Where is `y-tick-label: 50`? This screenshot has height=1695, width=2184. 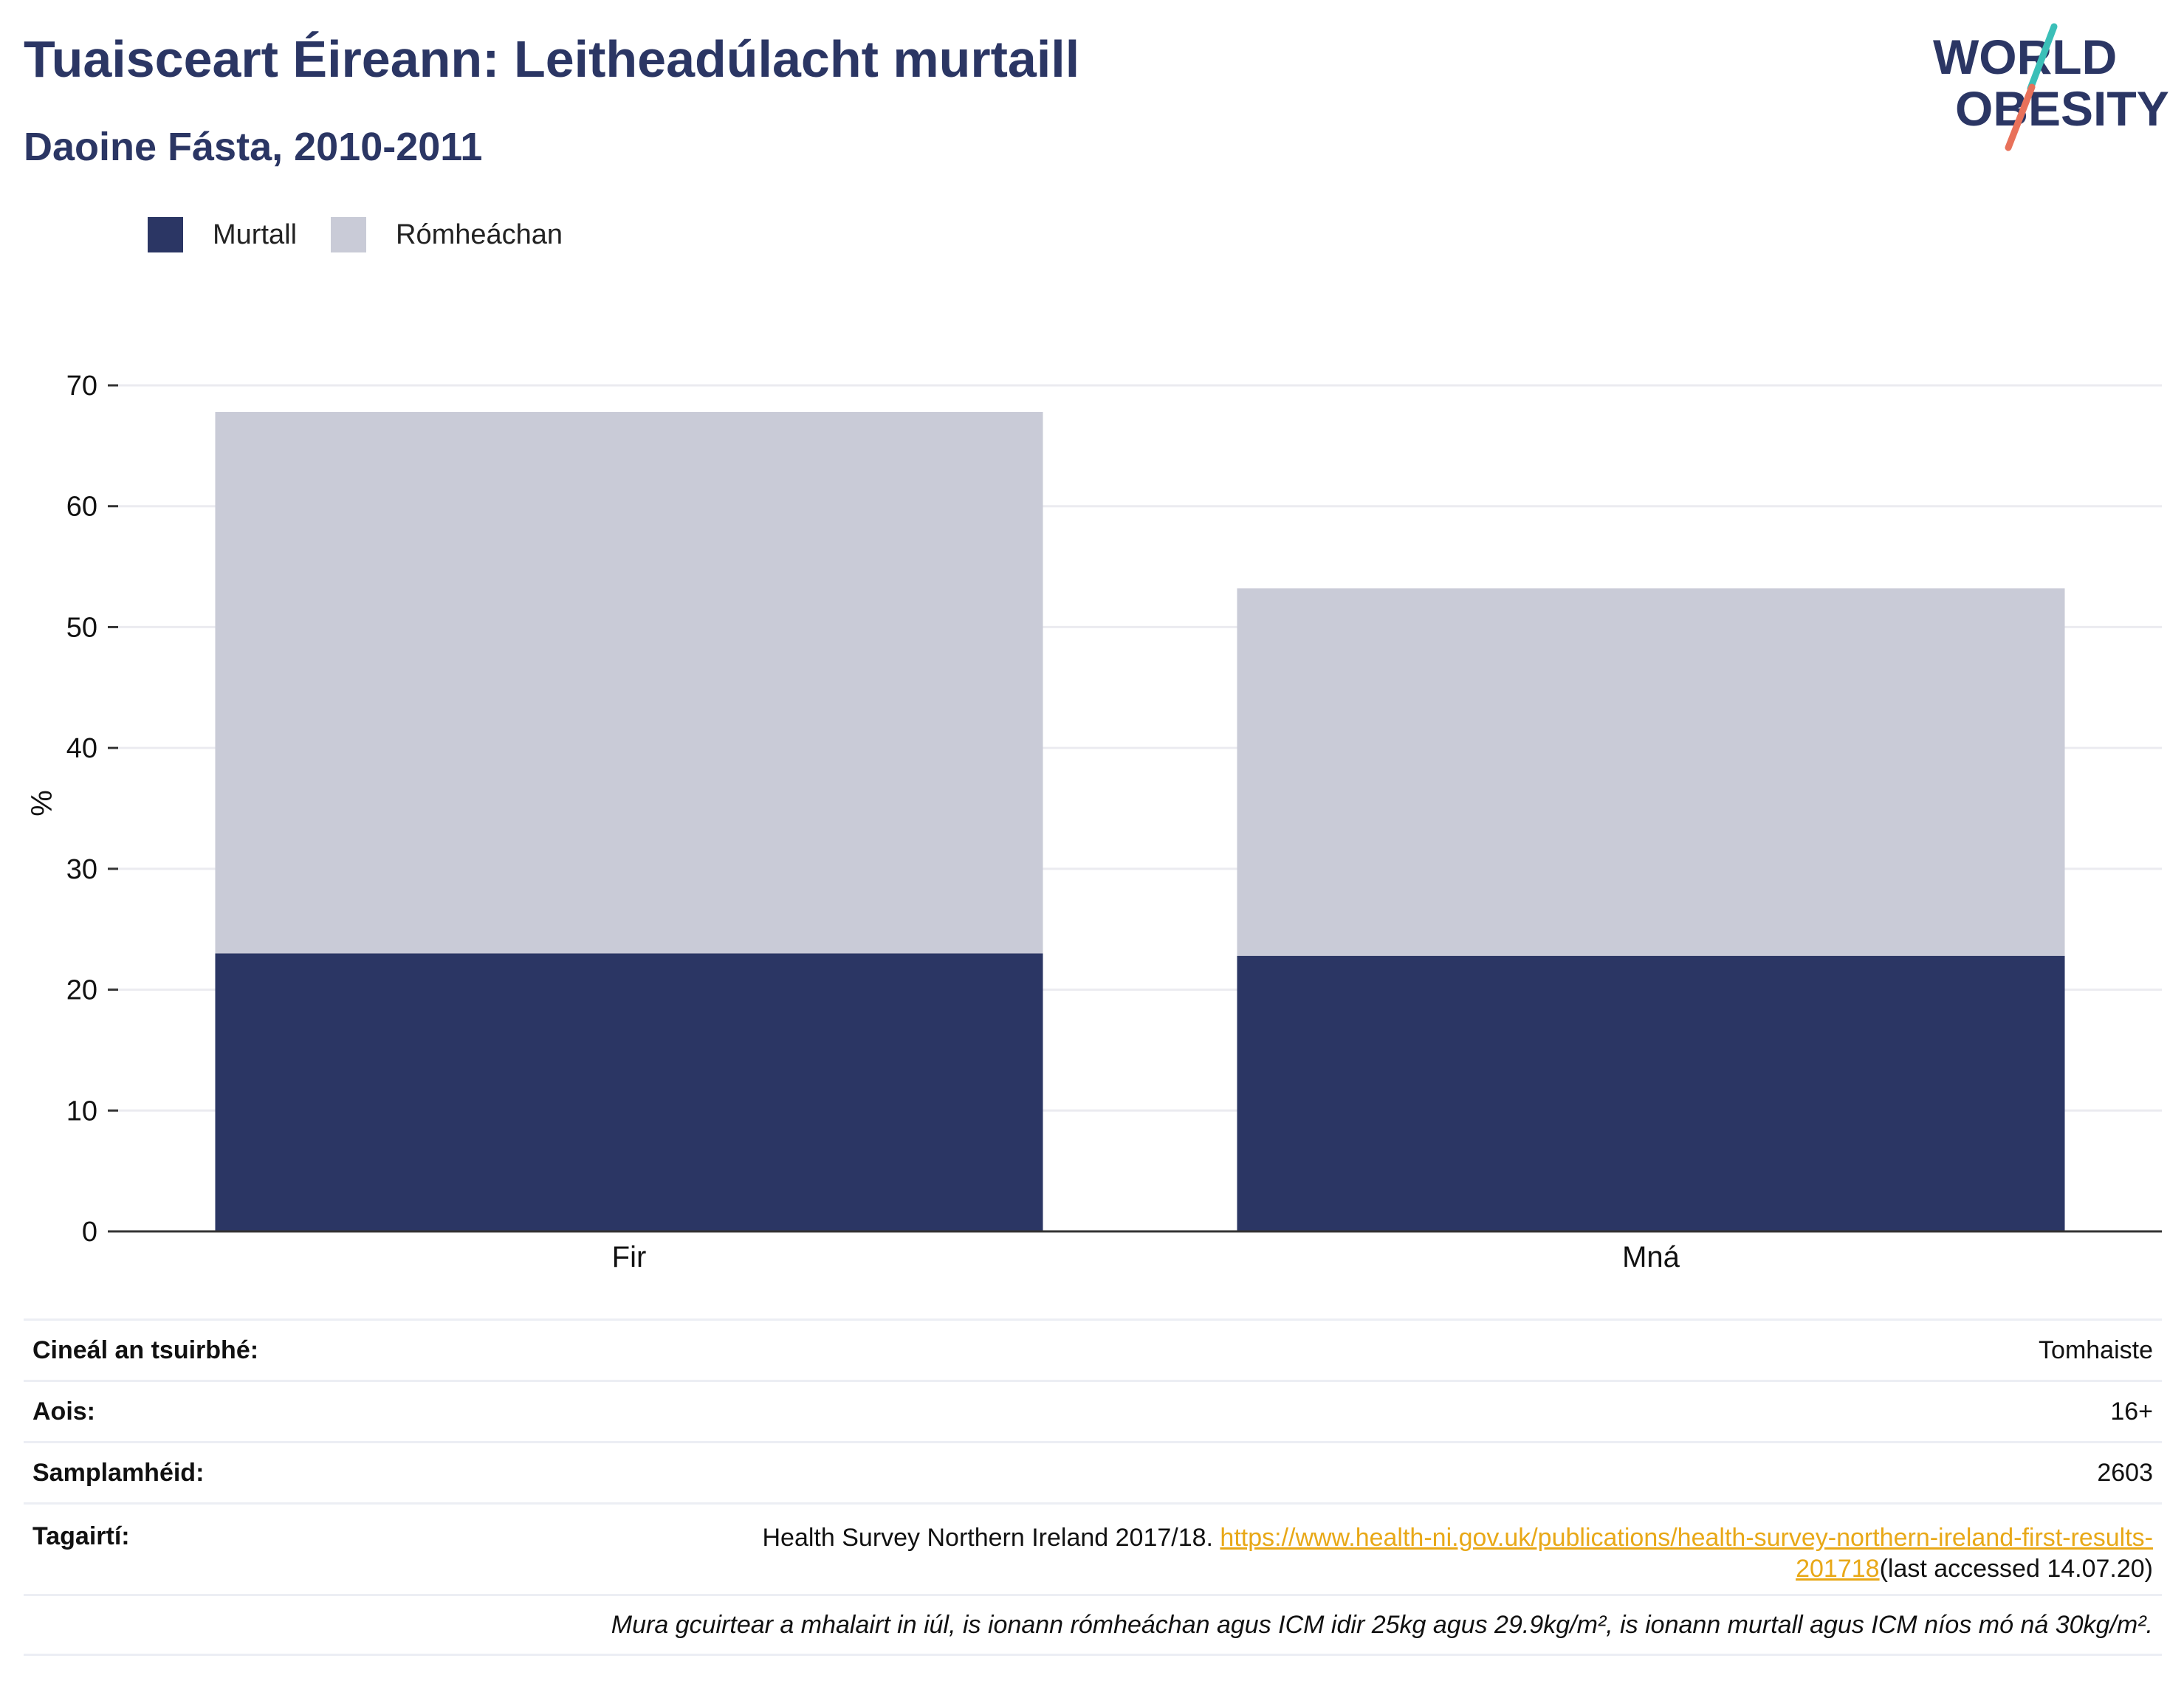
y-tick-label: 50 is located at coordinates (82, 627).